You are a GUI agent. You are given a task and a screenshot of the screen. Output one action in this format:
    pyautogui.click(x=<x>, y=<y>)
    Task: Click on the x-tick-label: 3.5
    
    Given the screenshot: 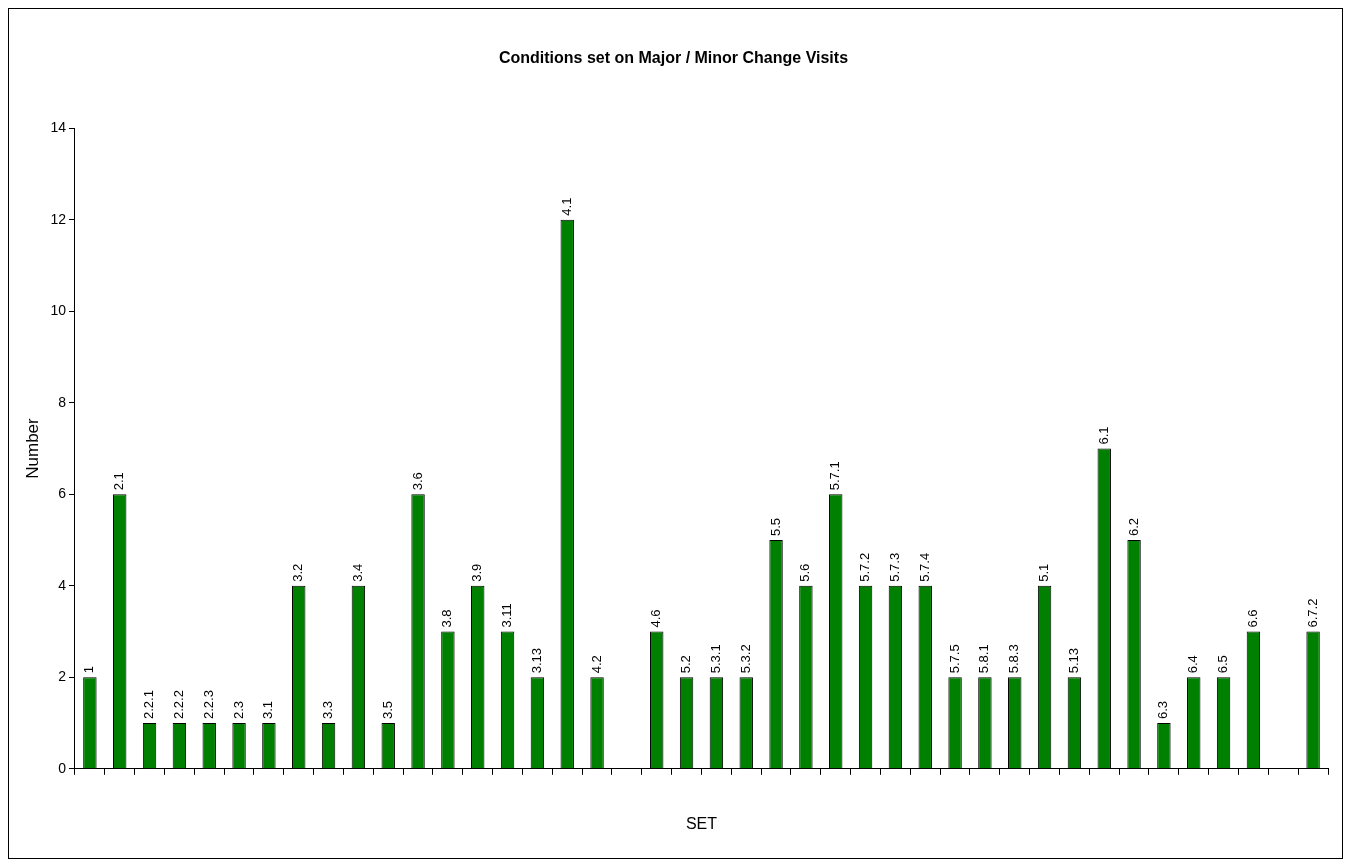 What is the action you would take?
    pyautogui.click(x=387, y=710)
    